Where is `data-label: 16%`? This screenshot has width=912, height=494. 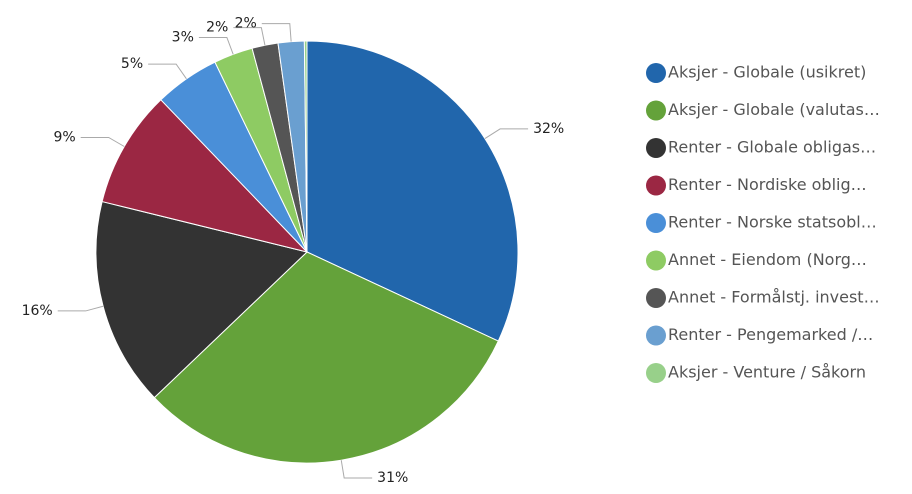 data-label: 16% is located at coordinates (37, 311).